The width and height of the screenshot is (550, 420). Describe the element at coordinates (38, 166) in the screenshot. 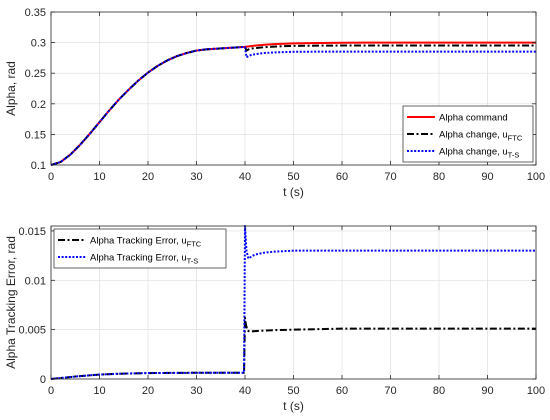

I see `y-tick-label: 0.1` at that location.